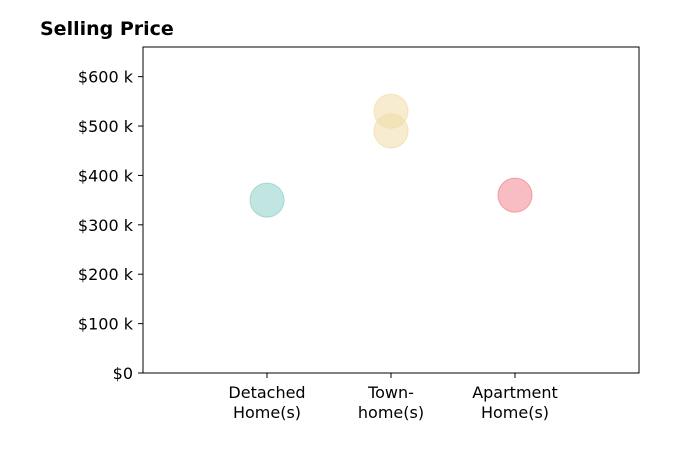  Describe the element at coordinates (123, 373) in the screenshot. I see `y-tick-label: $0` at that location.